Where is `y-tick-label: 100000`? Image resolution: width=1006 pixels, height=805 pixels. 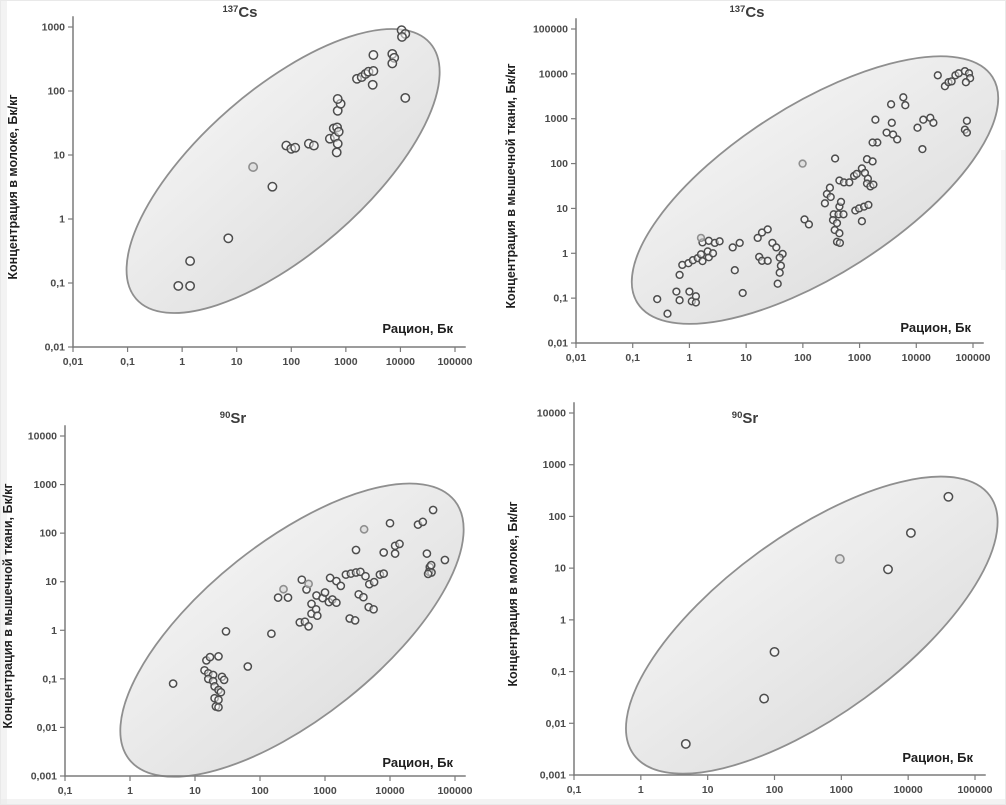 y-tick-label: 100000 is located at coordinates (550, 30).